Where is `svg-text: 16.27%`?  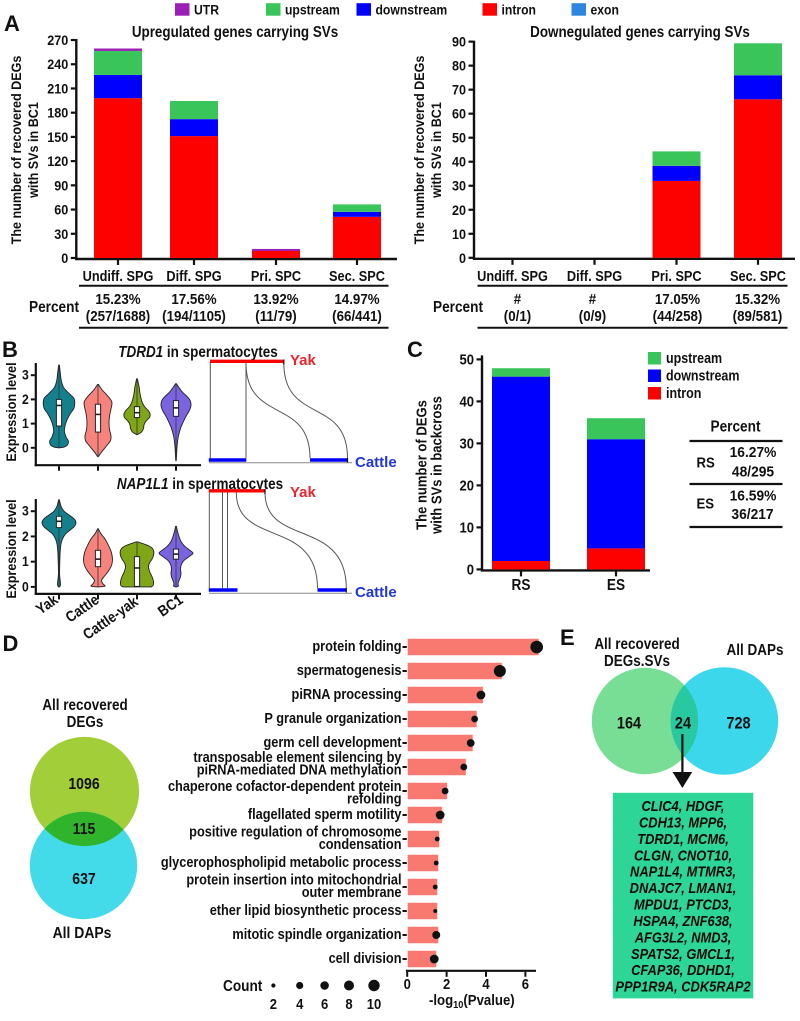
svg-text: 16.27% is located at coordinates (753, 453).